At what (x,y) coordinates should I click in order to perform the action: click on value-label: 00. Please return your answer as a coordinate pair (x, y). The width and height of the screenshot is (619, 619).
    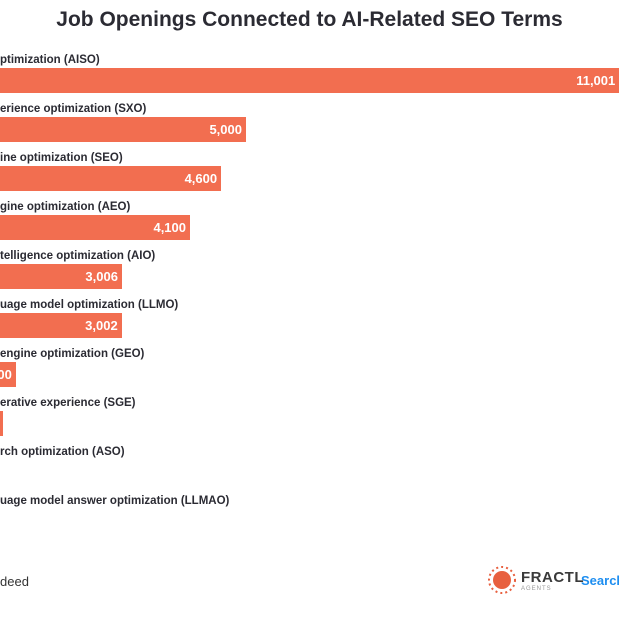
    Looking at the image, I should click on (6, 374).